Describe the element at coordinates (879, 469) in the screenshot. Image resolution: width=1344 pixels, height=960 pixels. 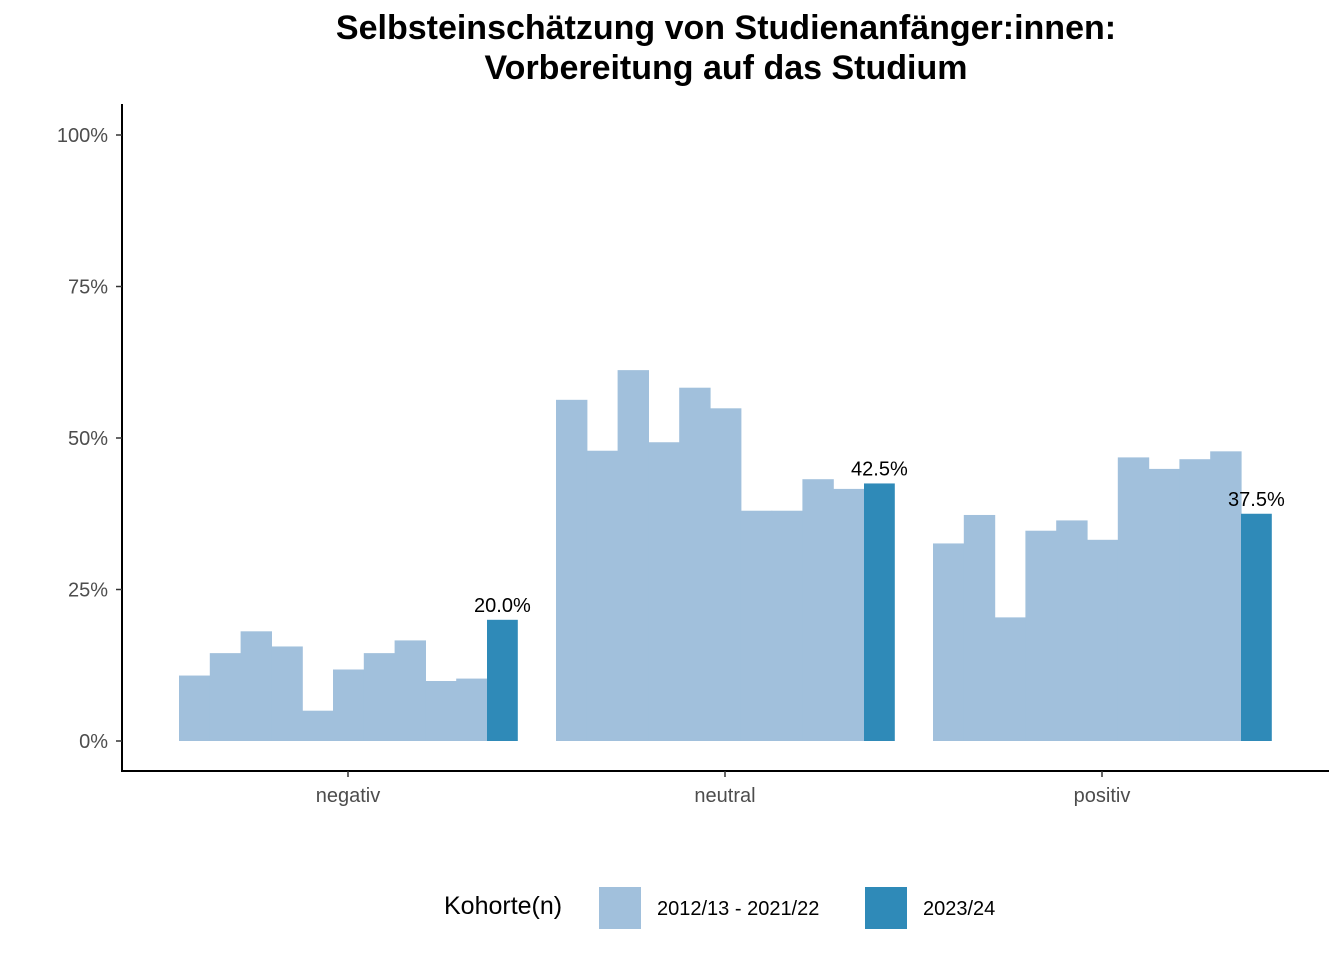
I see `data-label: 42.5%` at that location.